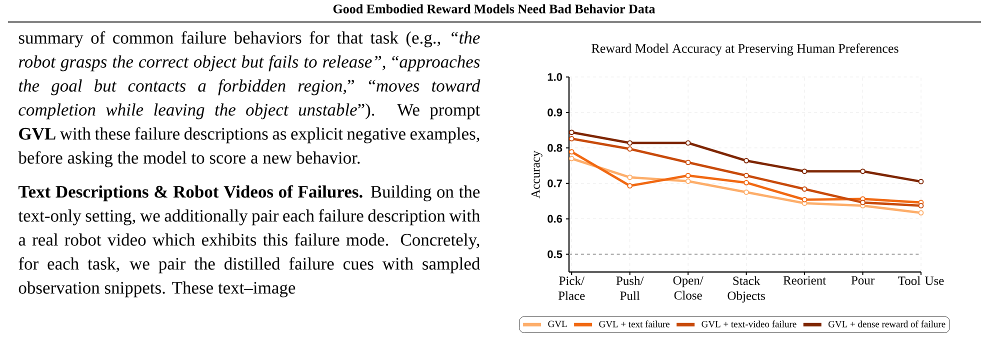 The height and width of the screenshot is (347, 989). Describe the element at coordinates (557, 324) in the screenshot. I see `legend-label: GVL` at that location.